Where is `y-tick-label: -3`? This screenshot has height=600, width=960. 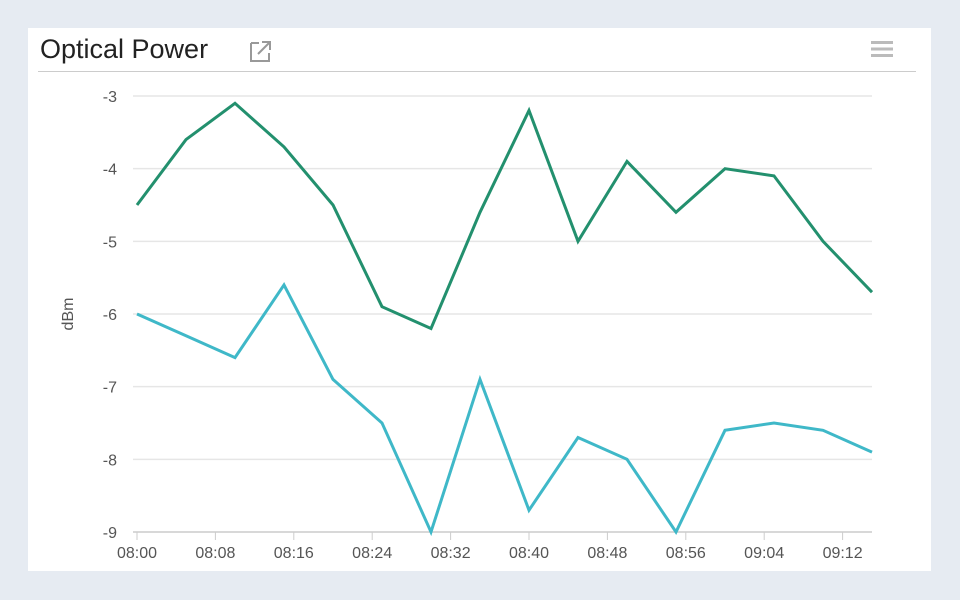 y-tick-label: -3 is located at coordinates (110, 97).